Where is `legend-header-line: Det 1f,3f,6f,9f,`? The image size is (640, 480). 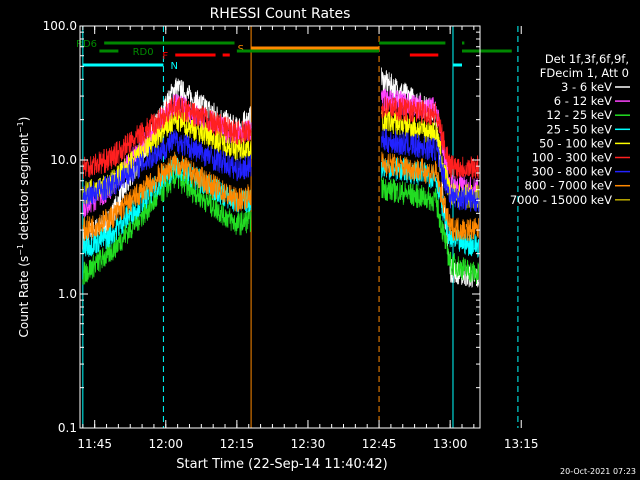
legend-header-line: Det 1f,3f,6f,9f, is located at coordinates (587, 59).